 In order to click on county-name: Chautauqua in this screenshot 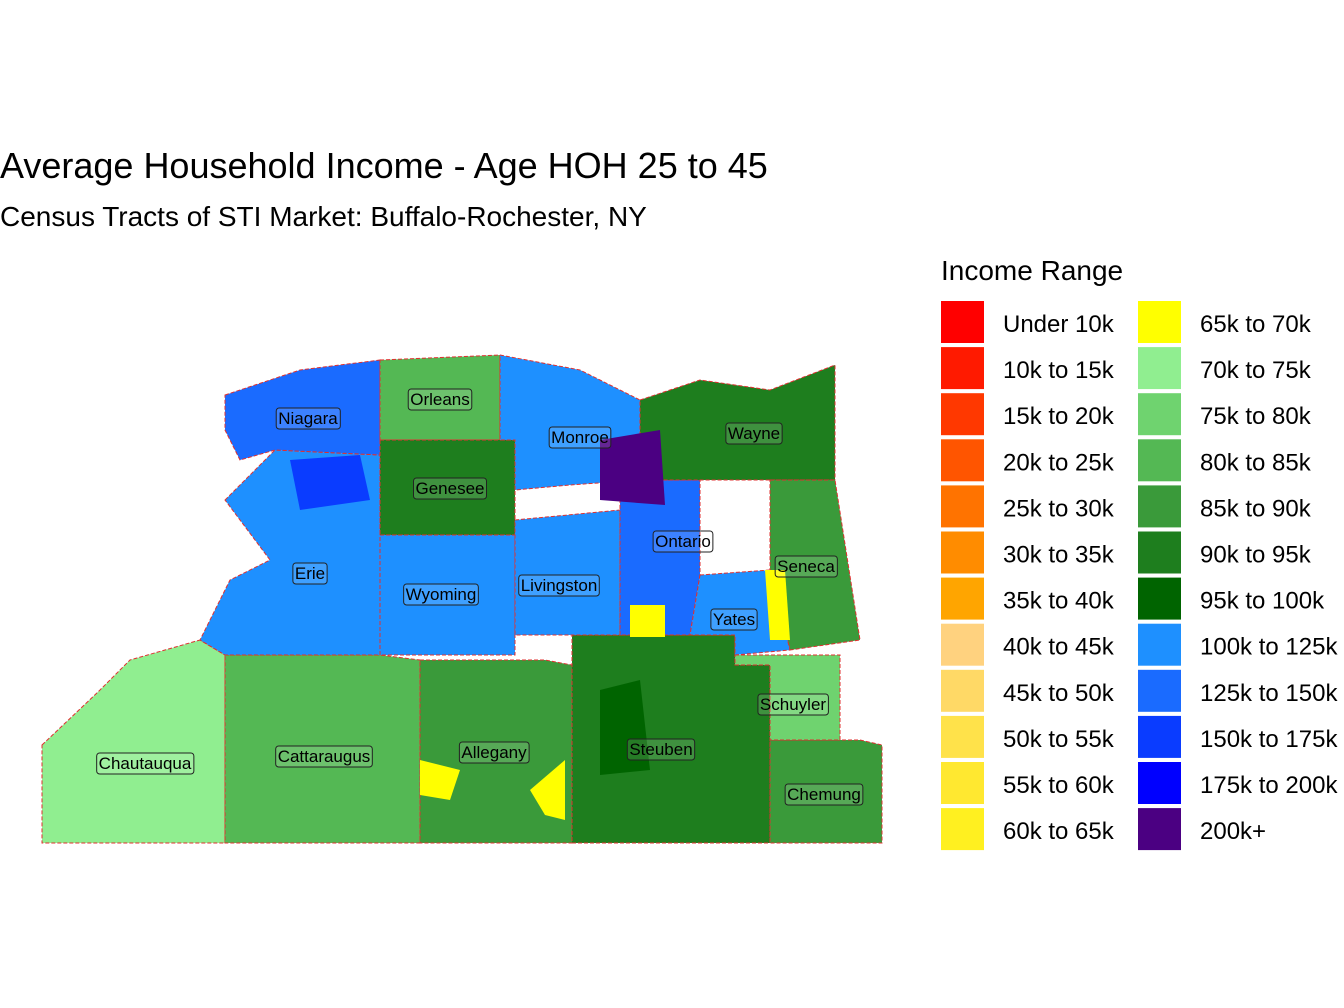, I will do `click(145, 763)`.